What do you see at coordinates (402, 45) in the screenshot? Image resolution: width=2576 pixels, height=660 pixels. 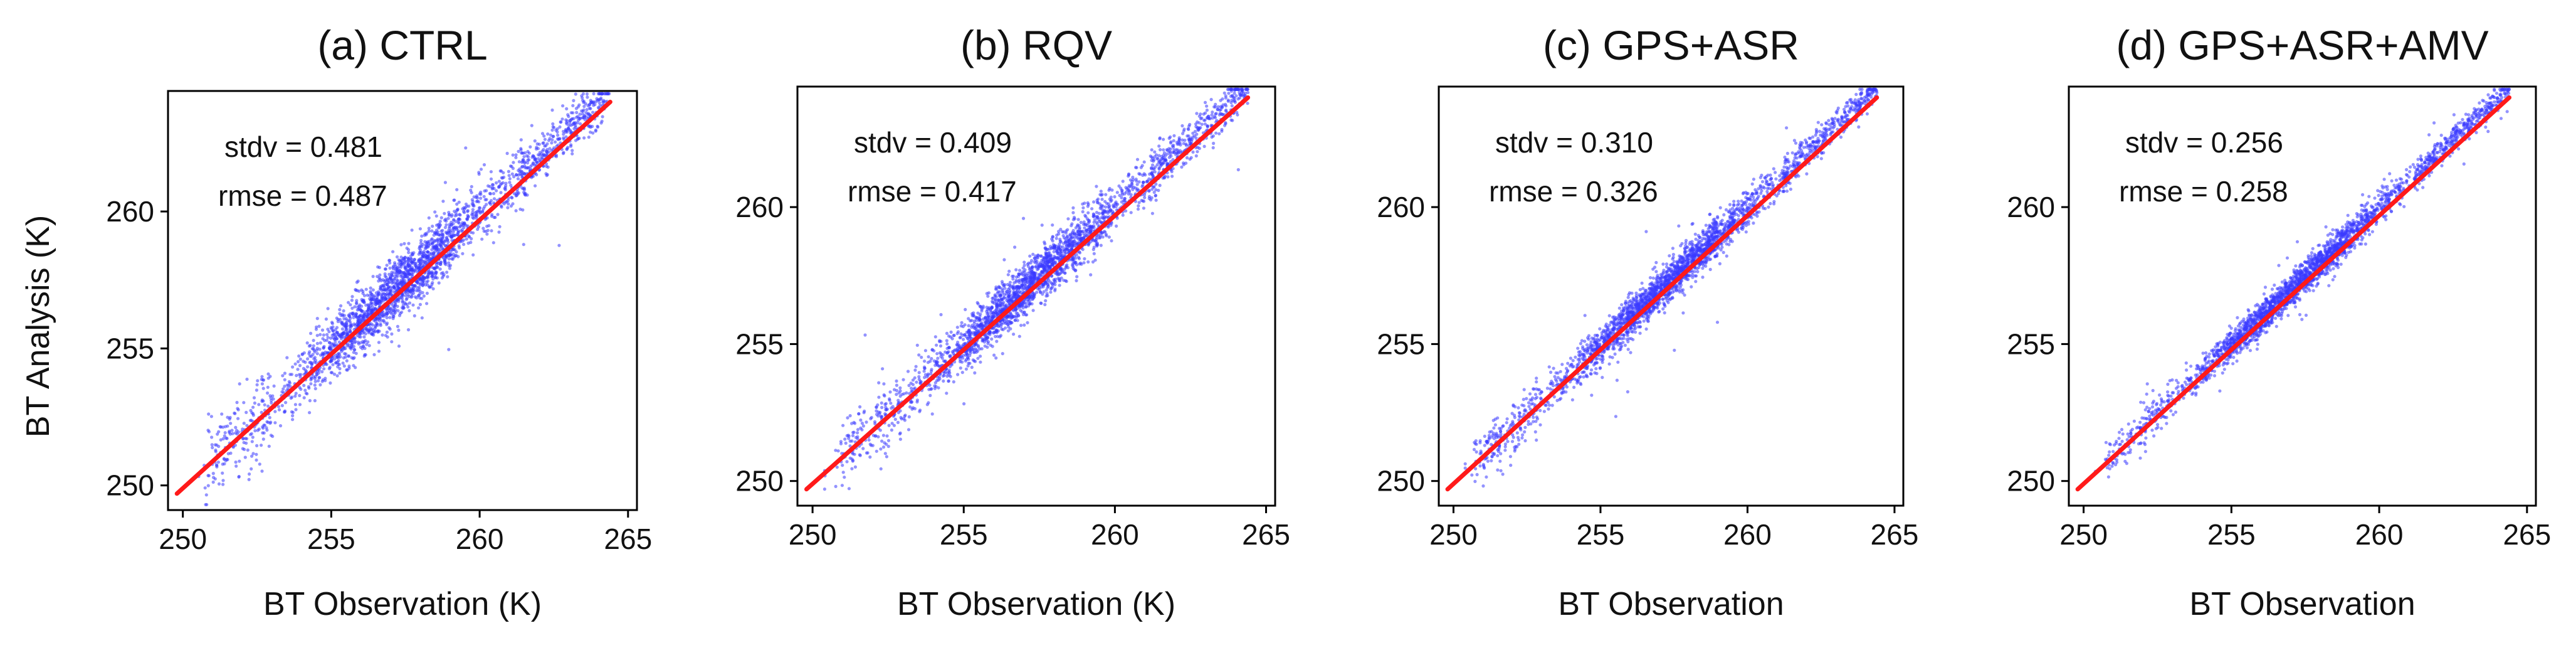 I see `panel-title: (a) CTRL` at bounding box center [402, 45].